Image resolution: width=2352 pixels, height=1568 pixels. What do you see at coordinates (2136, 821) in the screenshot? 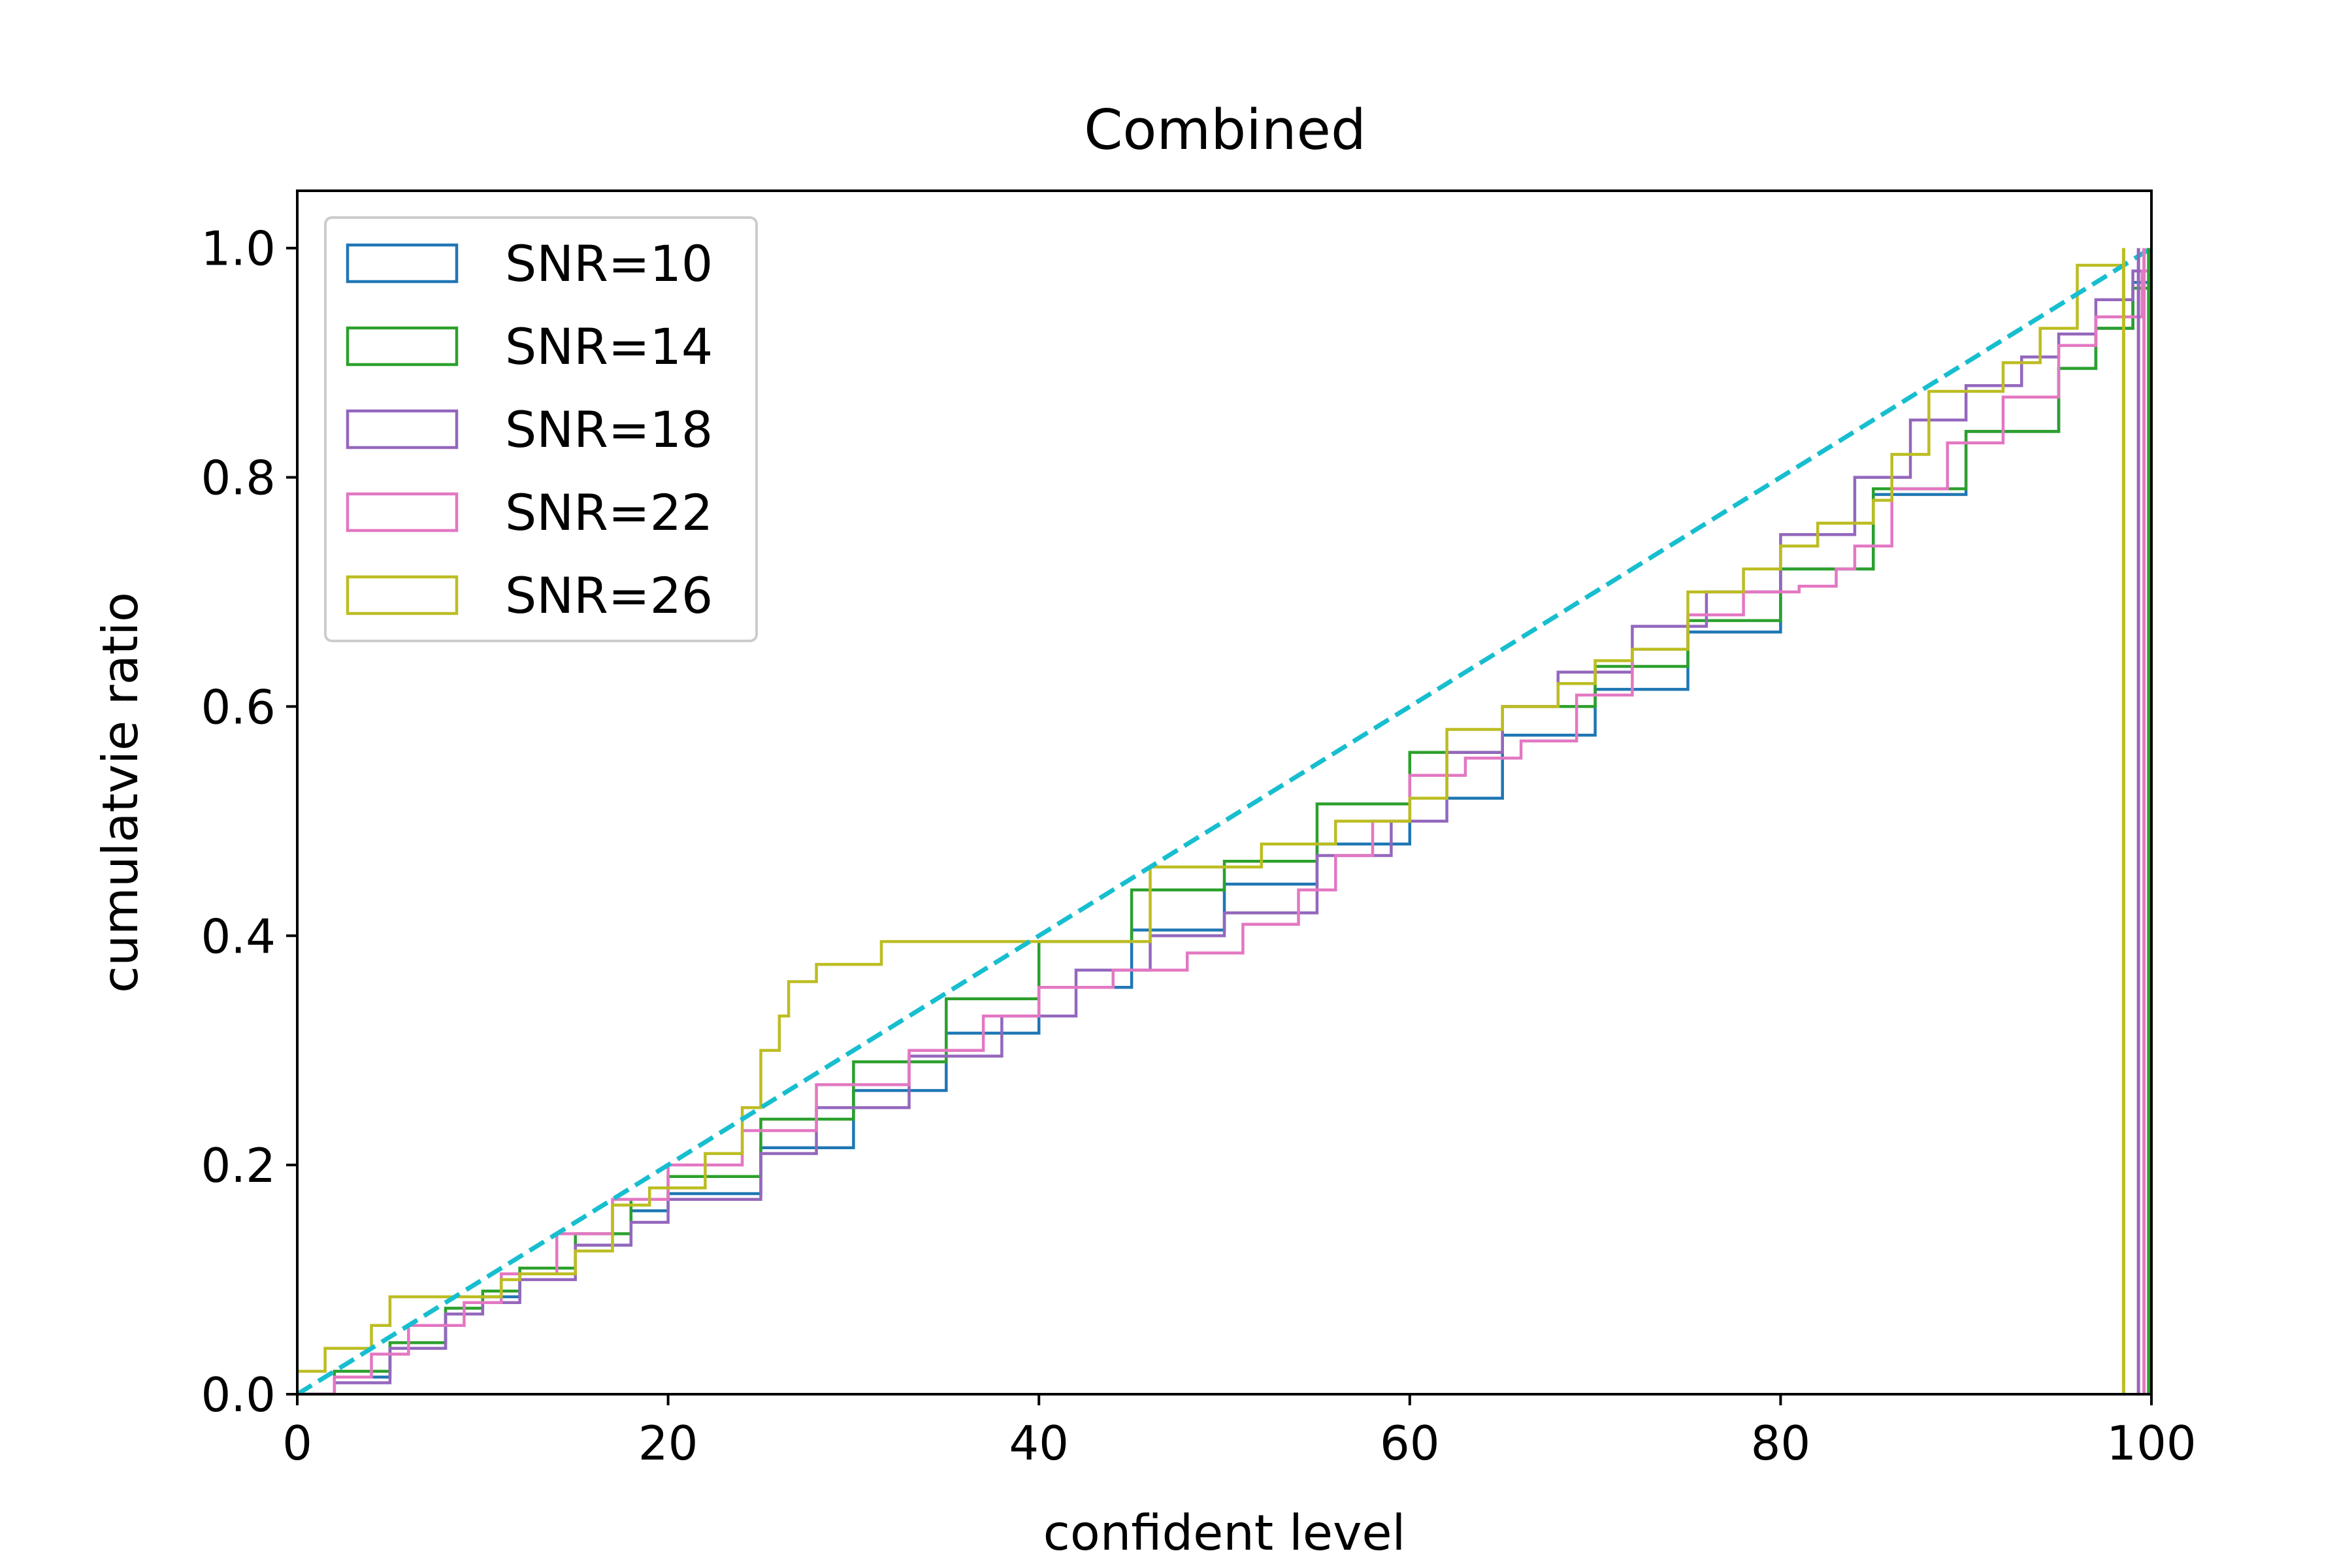
I see `vertical-lines-layer` at bounding box center [2136, 821].